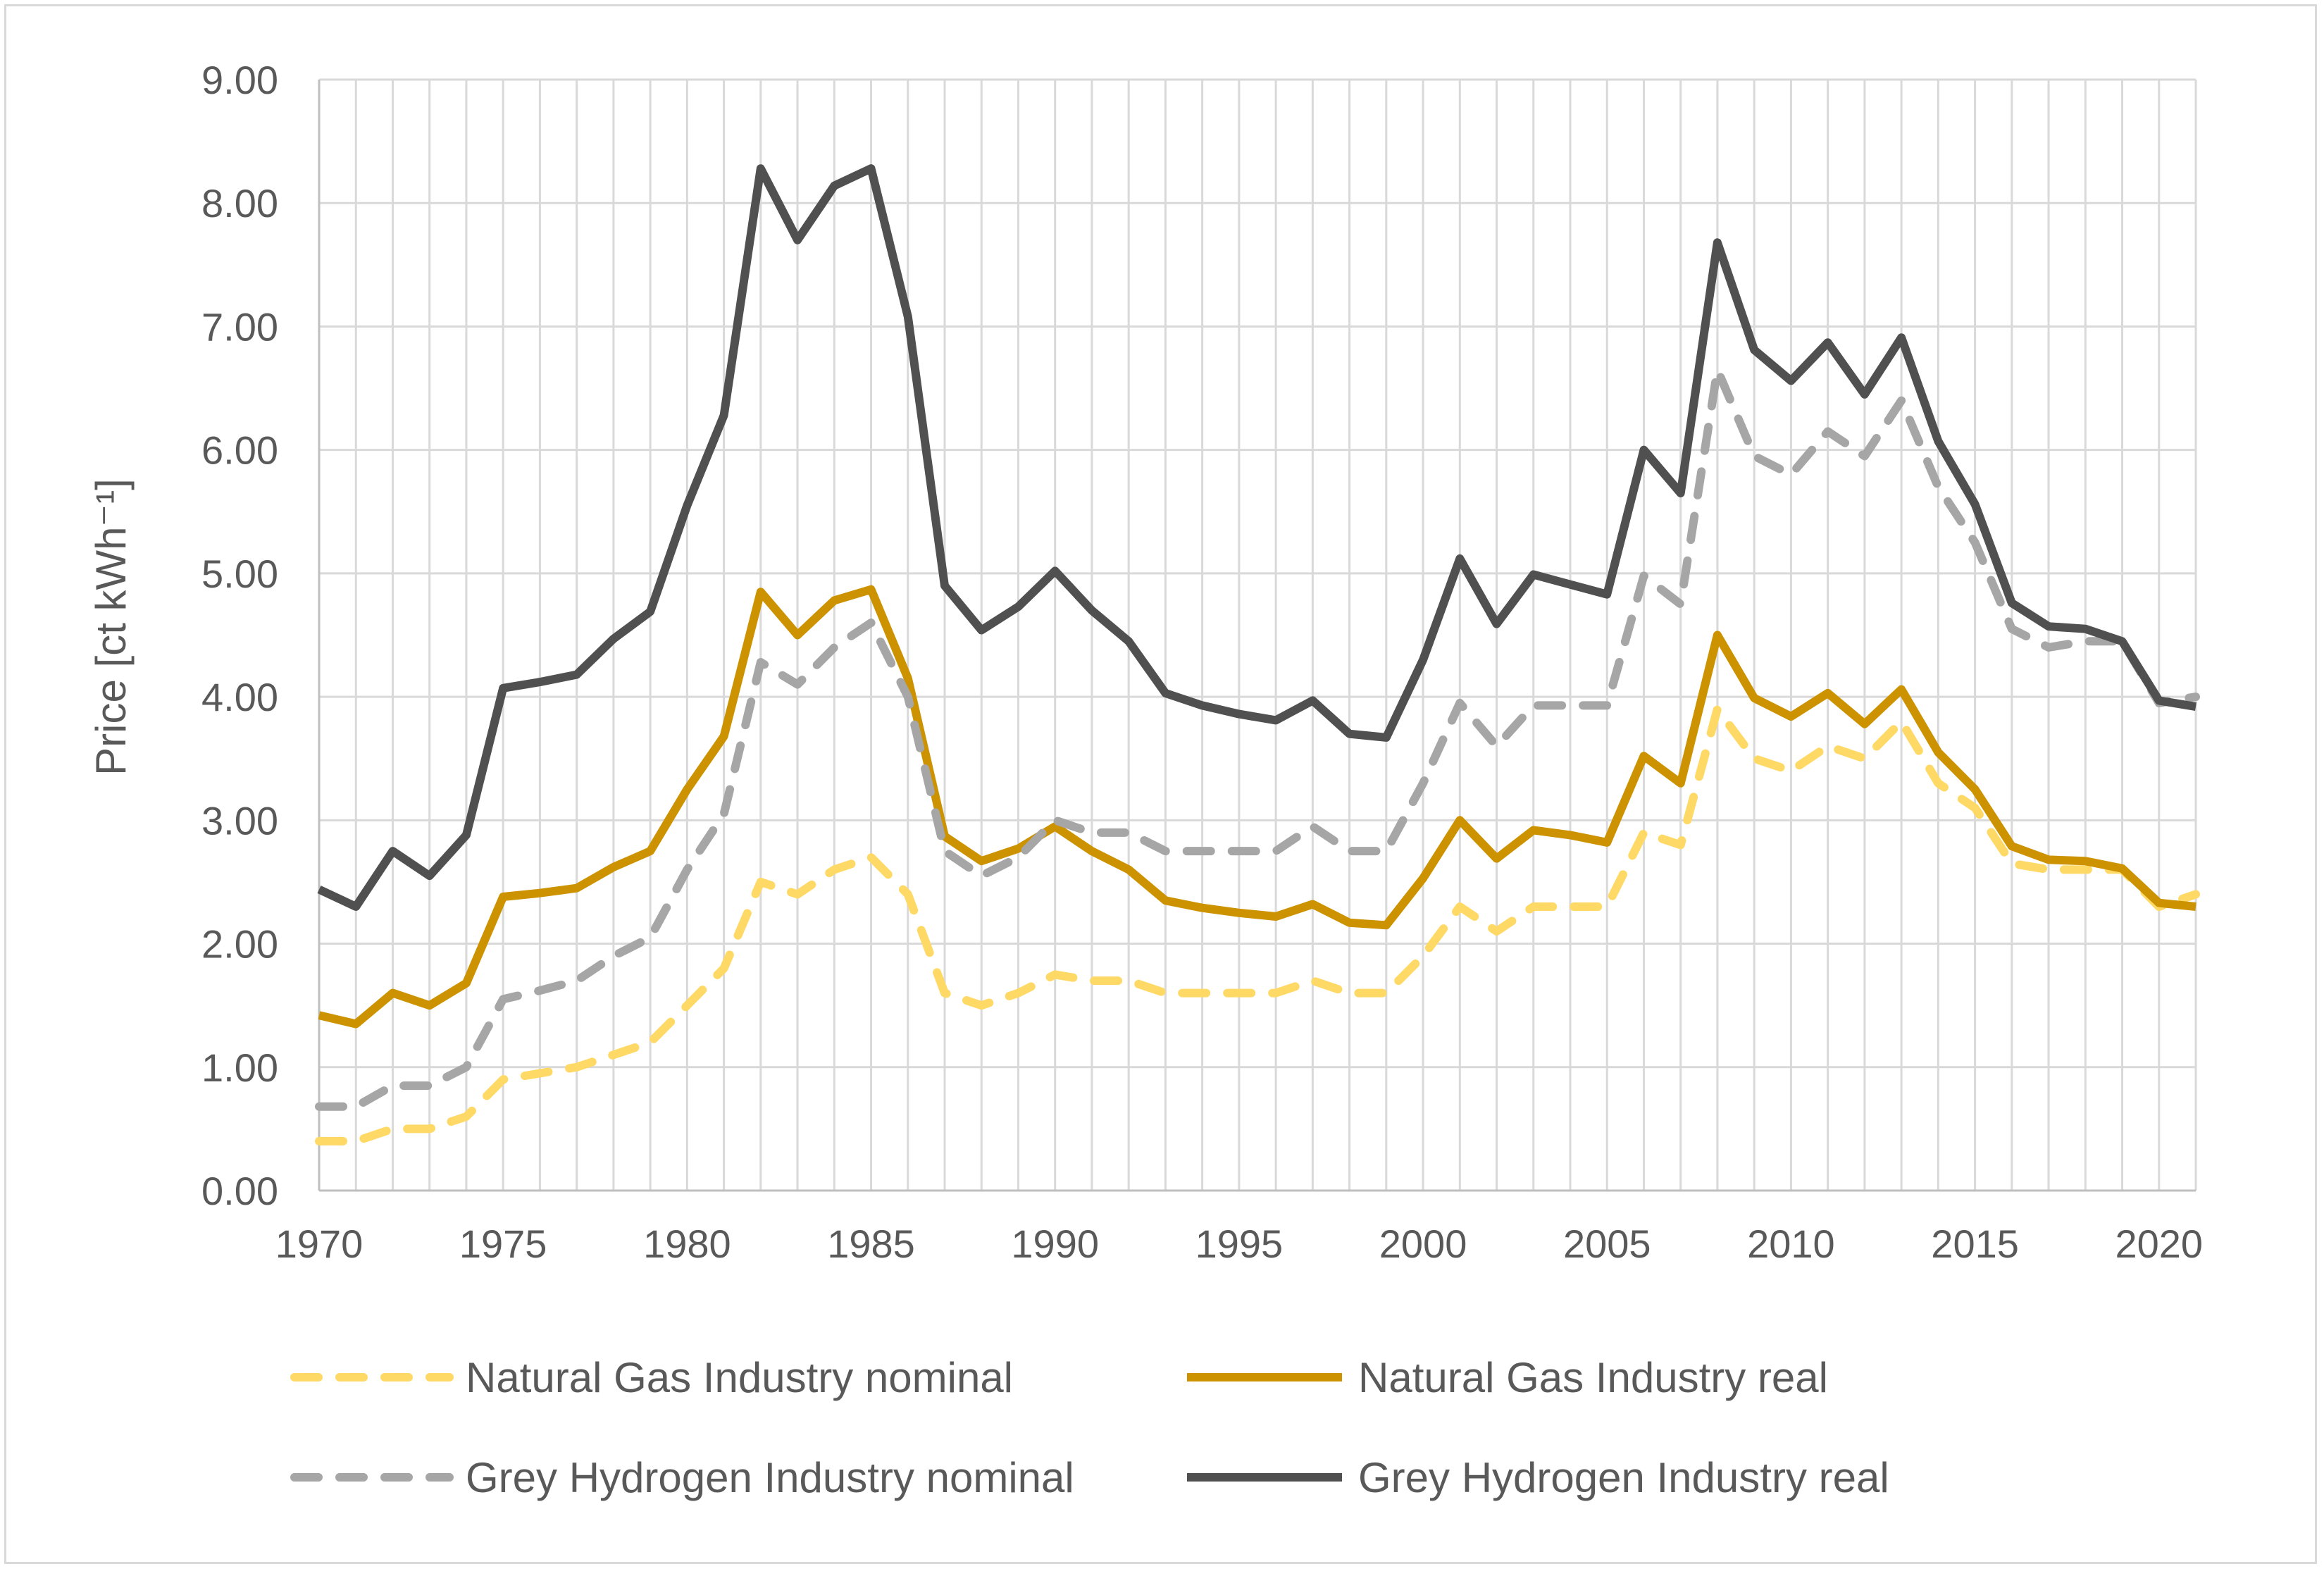  I want to click on x-tick-label: 1980, so click(687, 1244).